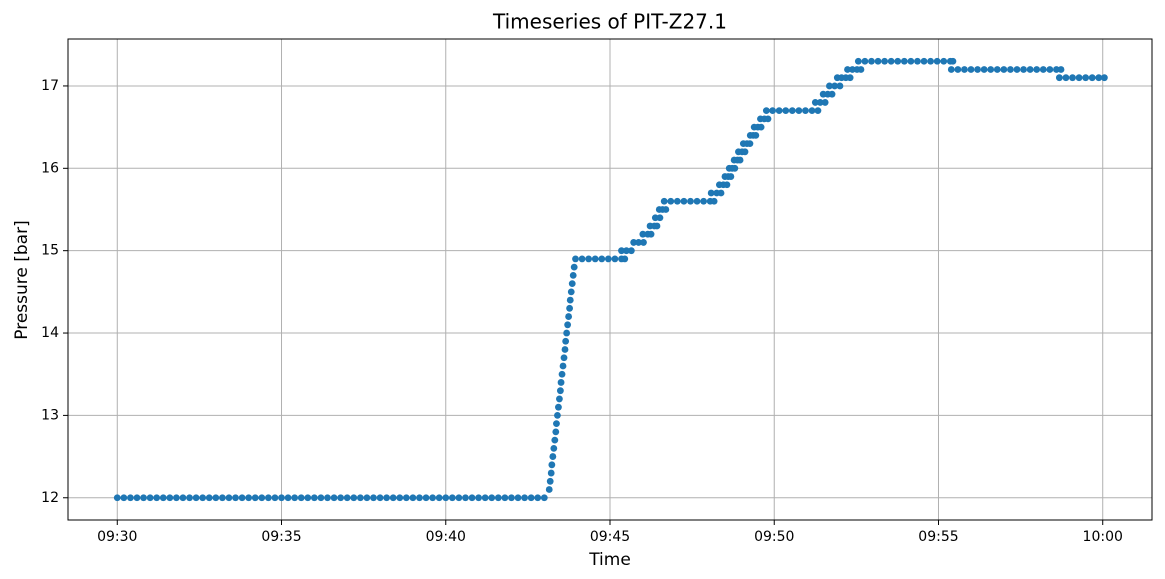 The height and width of the screenshot is (579, 1165). What do you see at coordinates (50, 251) in the screenshot?
I see `y-tick-label: 15` at bounding box center [50, 251].